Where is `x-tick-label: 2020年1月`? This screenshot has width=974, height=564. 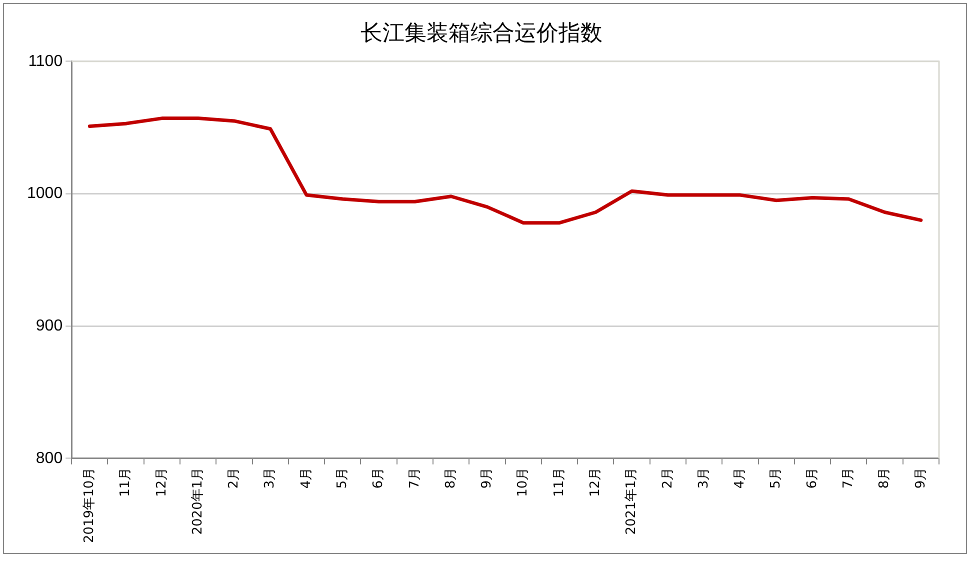 x-tick-label: 2020年1月 is located at coordinates (198, 501).